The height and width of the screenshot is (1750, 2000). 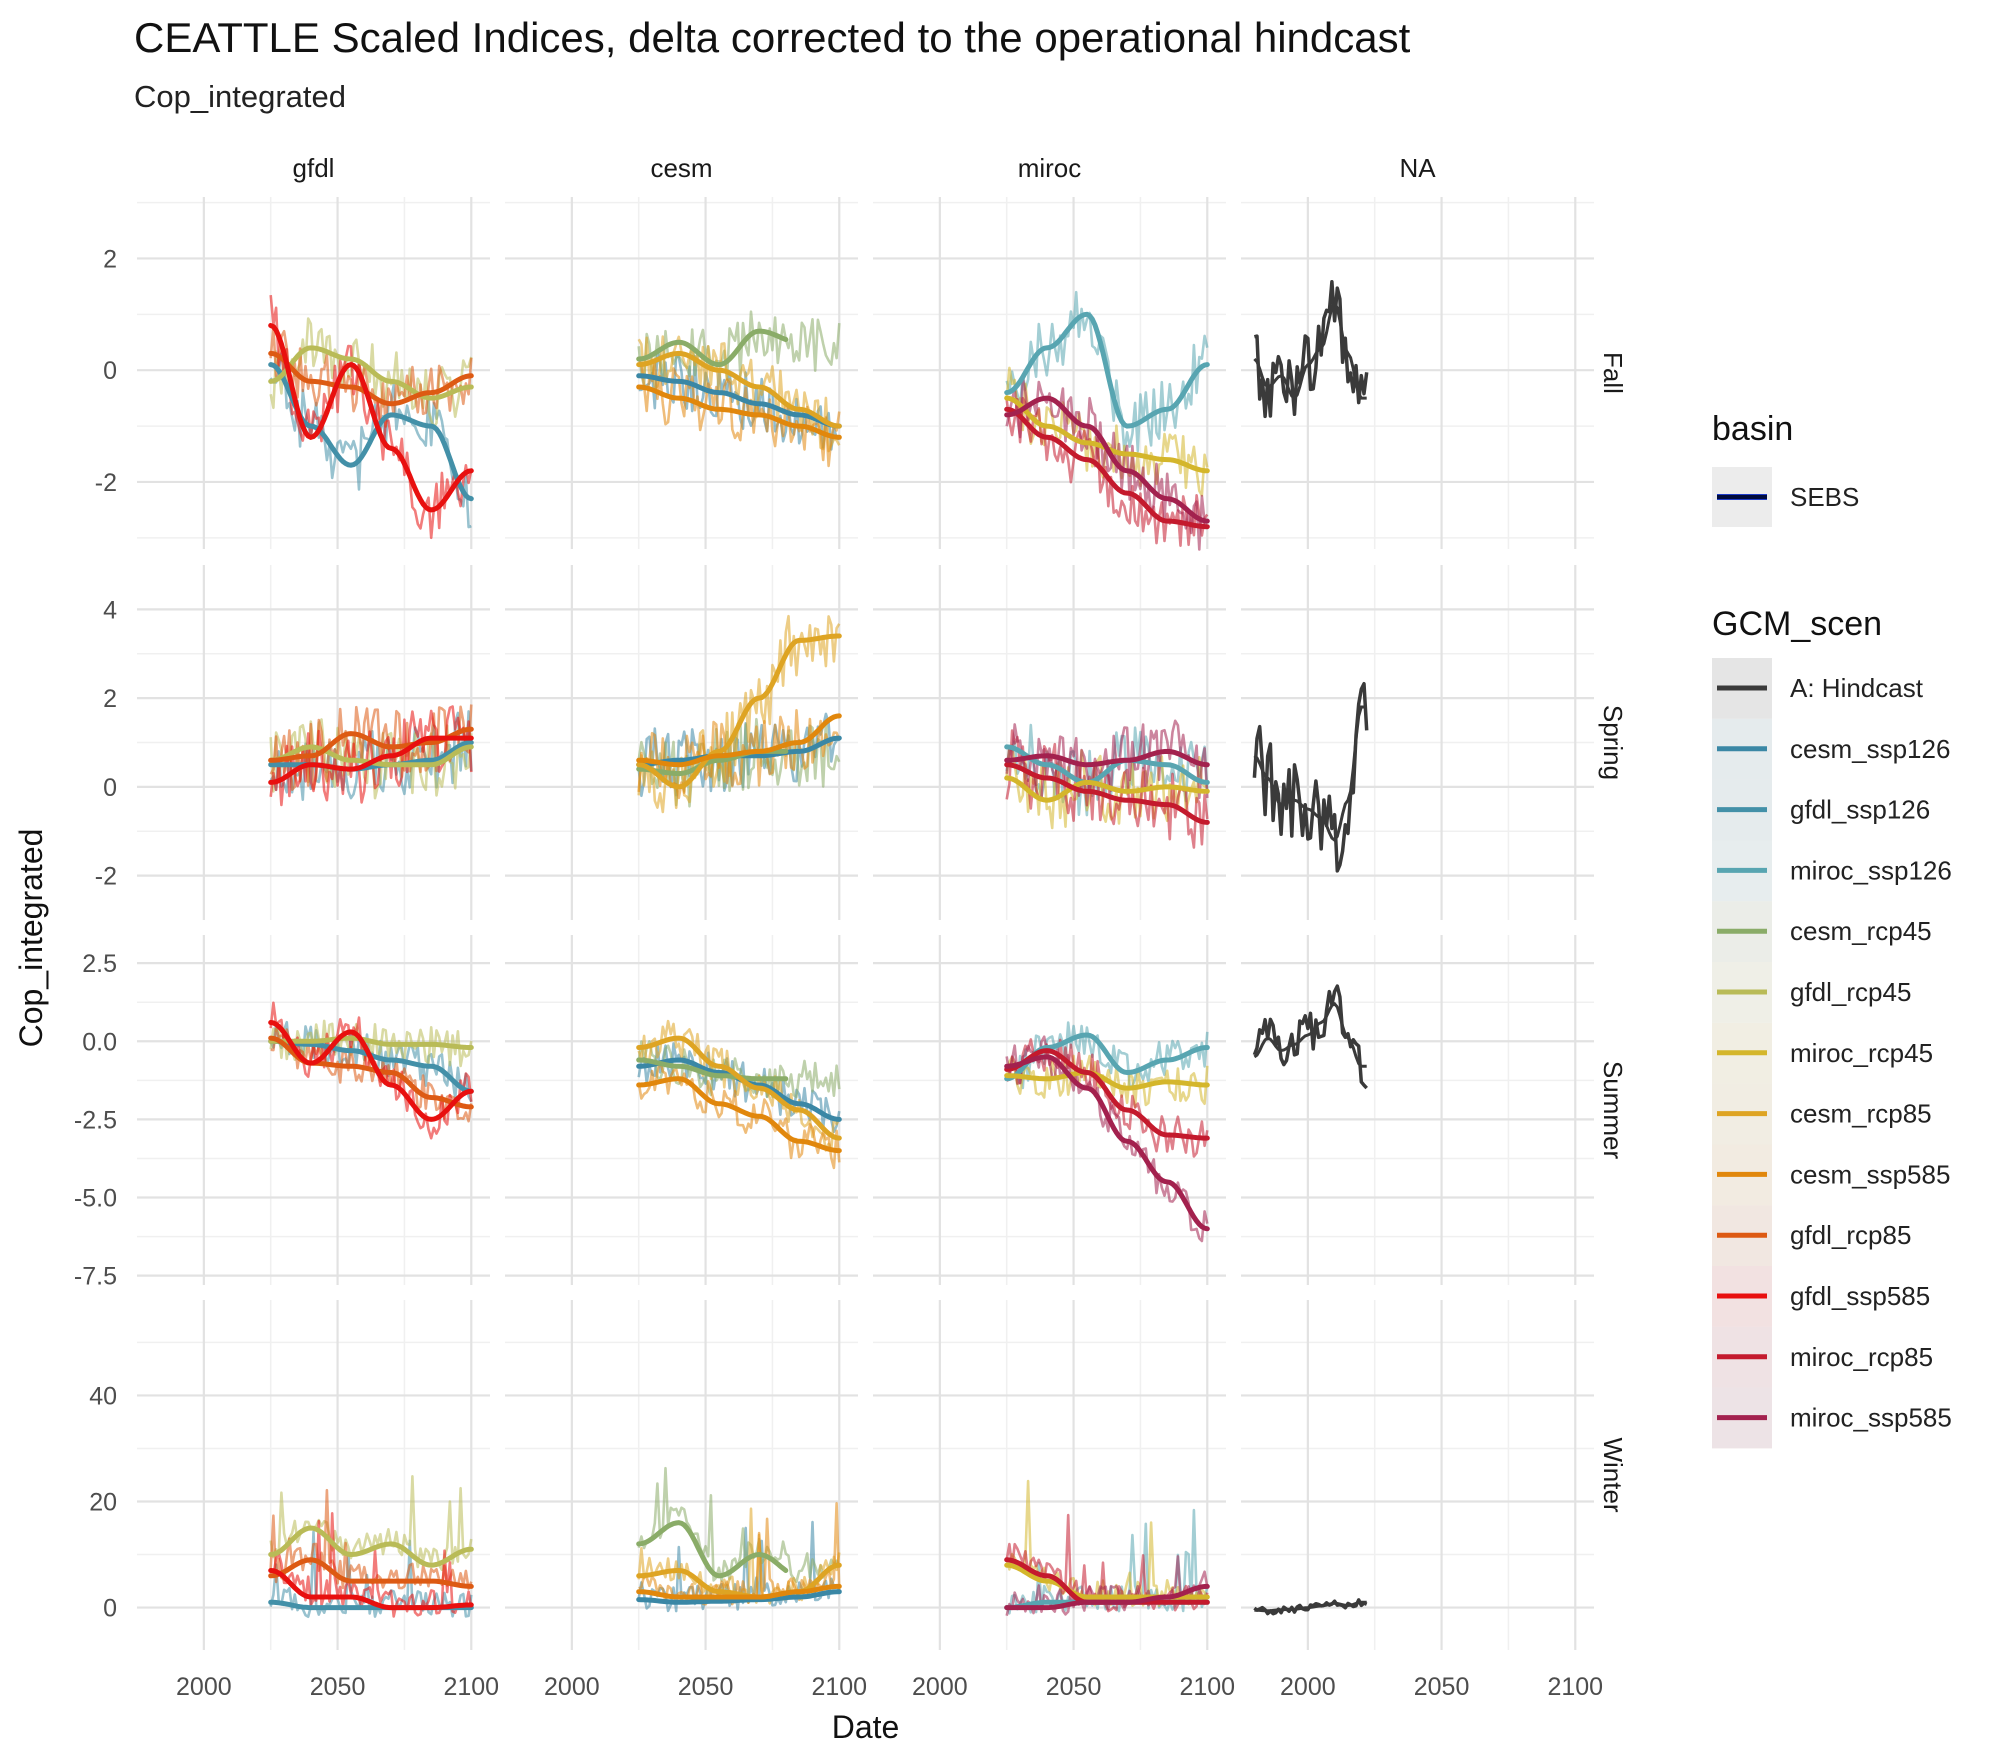 I want to click on hindcast-layer, so click(x=1310, y=948).